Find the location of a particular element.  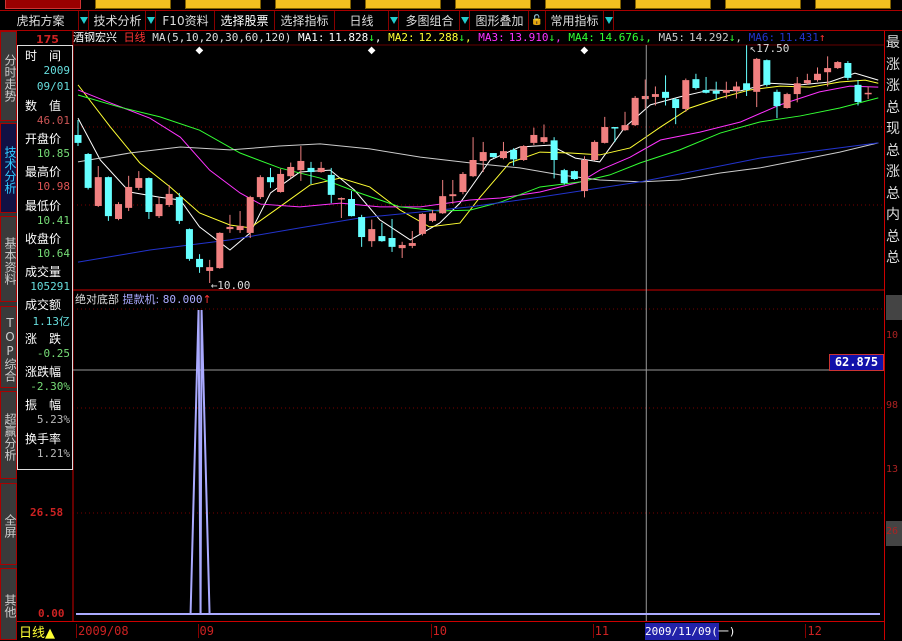

ma-value: 14.292 is located at coordinates (708, 37).